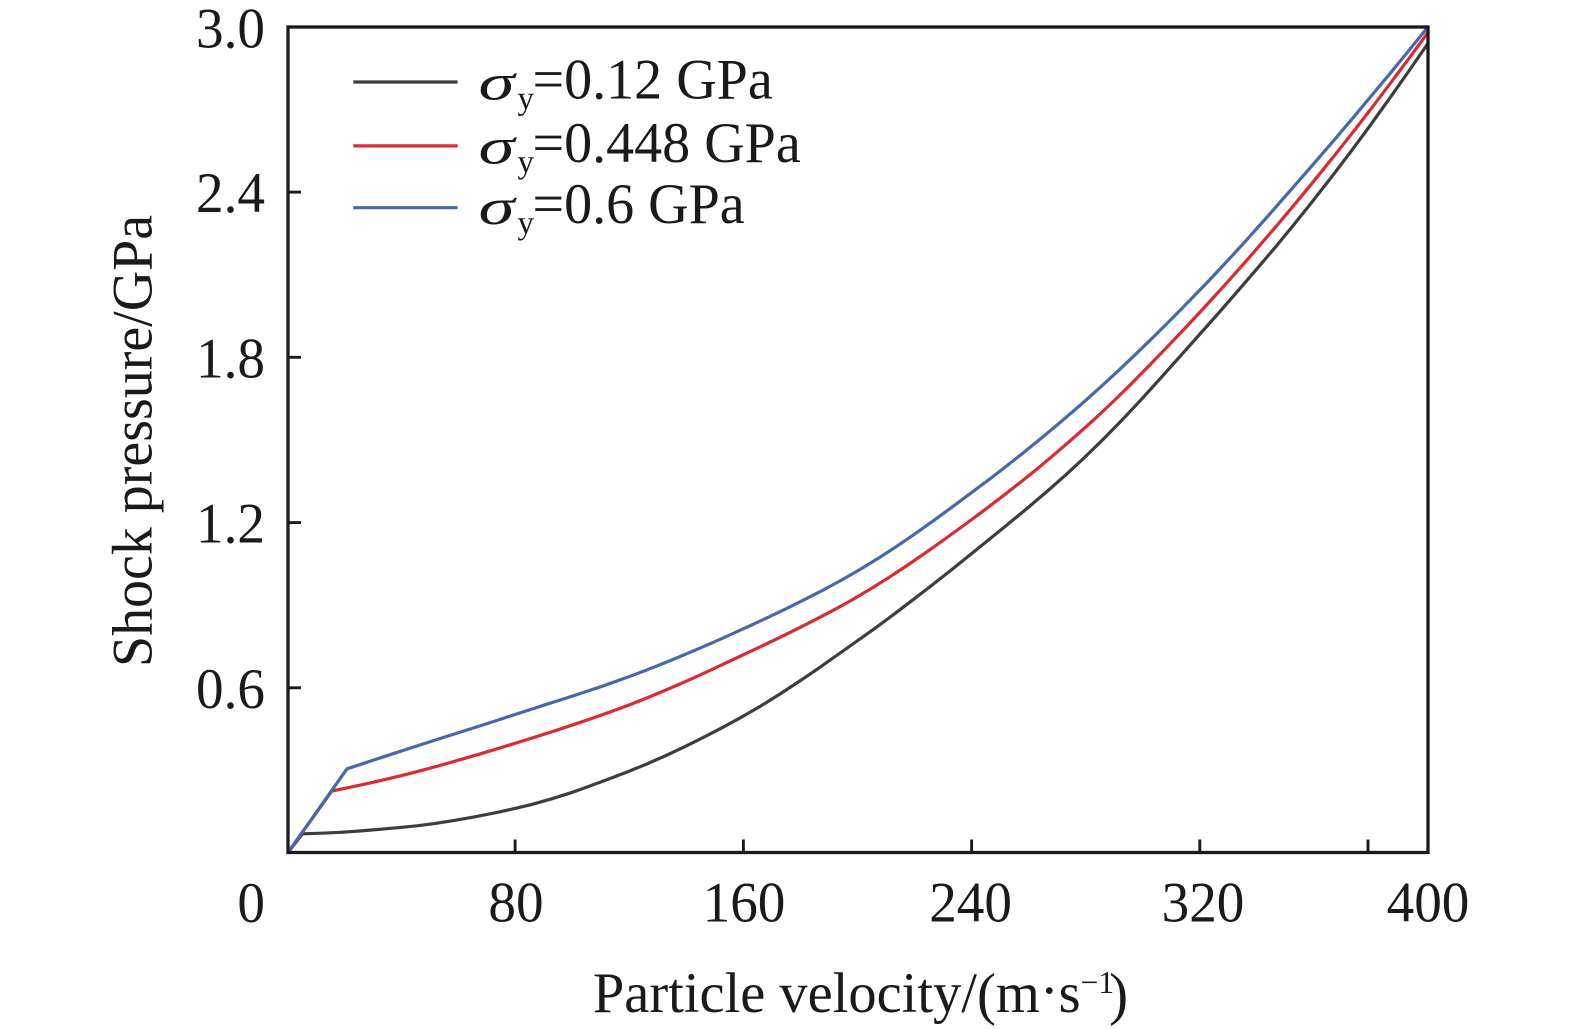  I want to click on svg-text: 2.4, so click(230, 193).